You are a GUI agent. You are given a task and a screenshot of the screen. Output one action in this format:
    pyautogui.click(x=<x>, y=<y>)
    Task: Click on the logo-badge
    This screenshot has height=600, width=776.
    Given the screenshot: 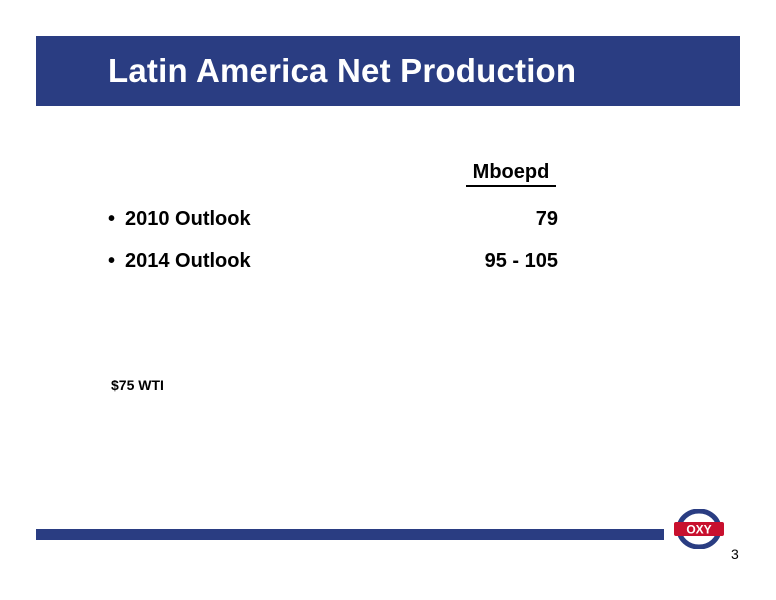 What is the action you would take?
    pyautogui.click(x=699, y=529)
    